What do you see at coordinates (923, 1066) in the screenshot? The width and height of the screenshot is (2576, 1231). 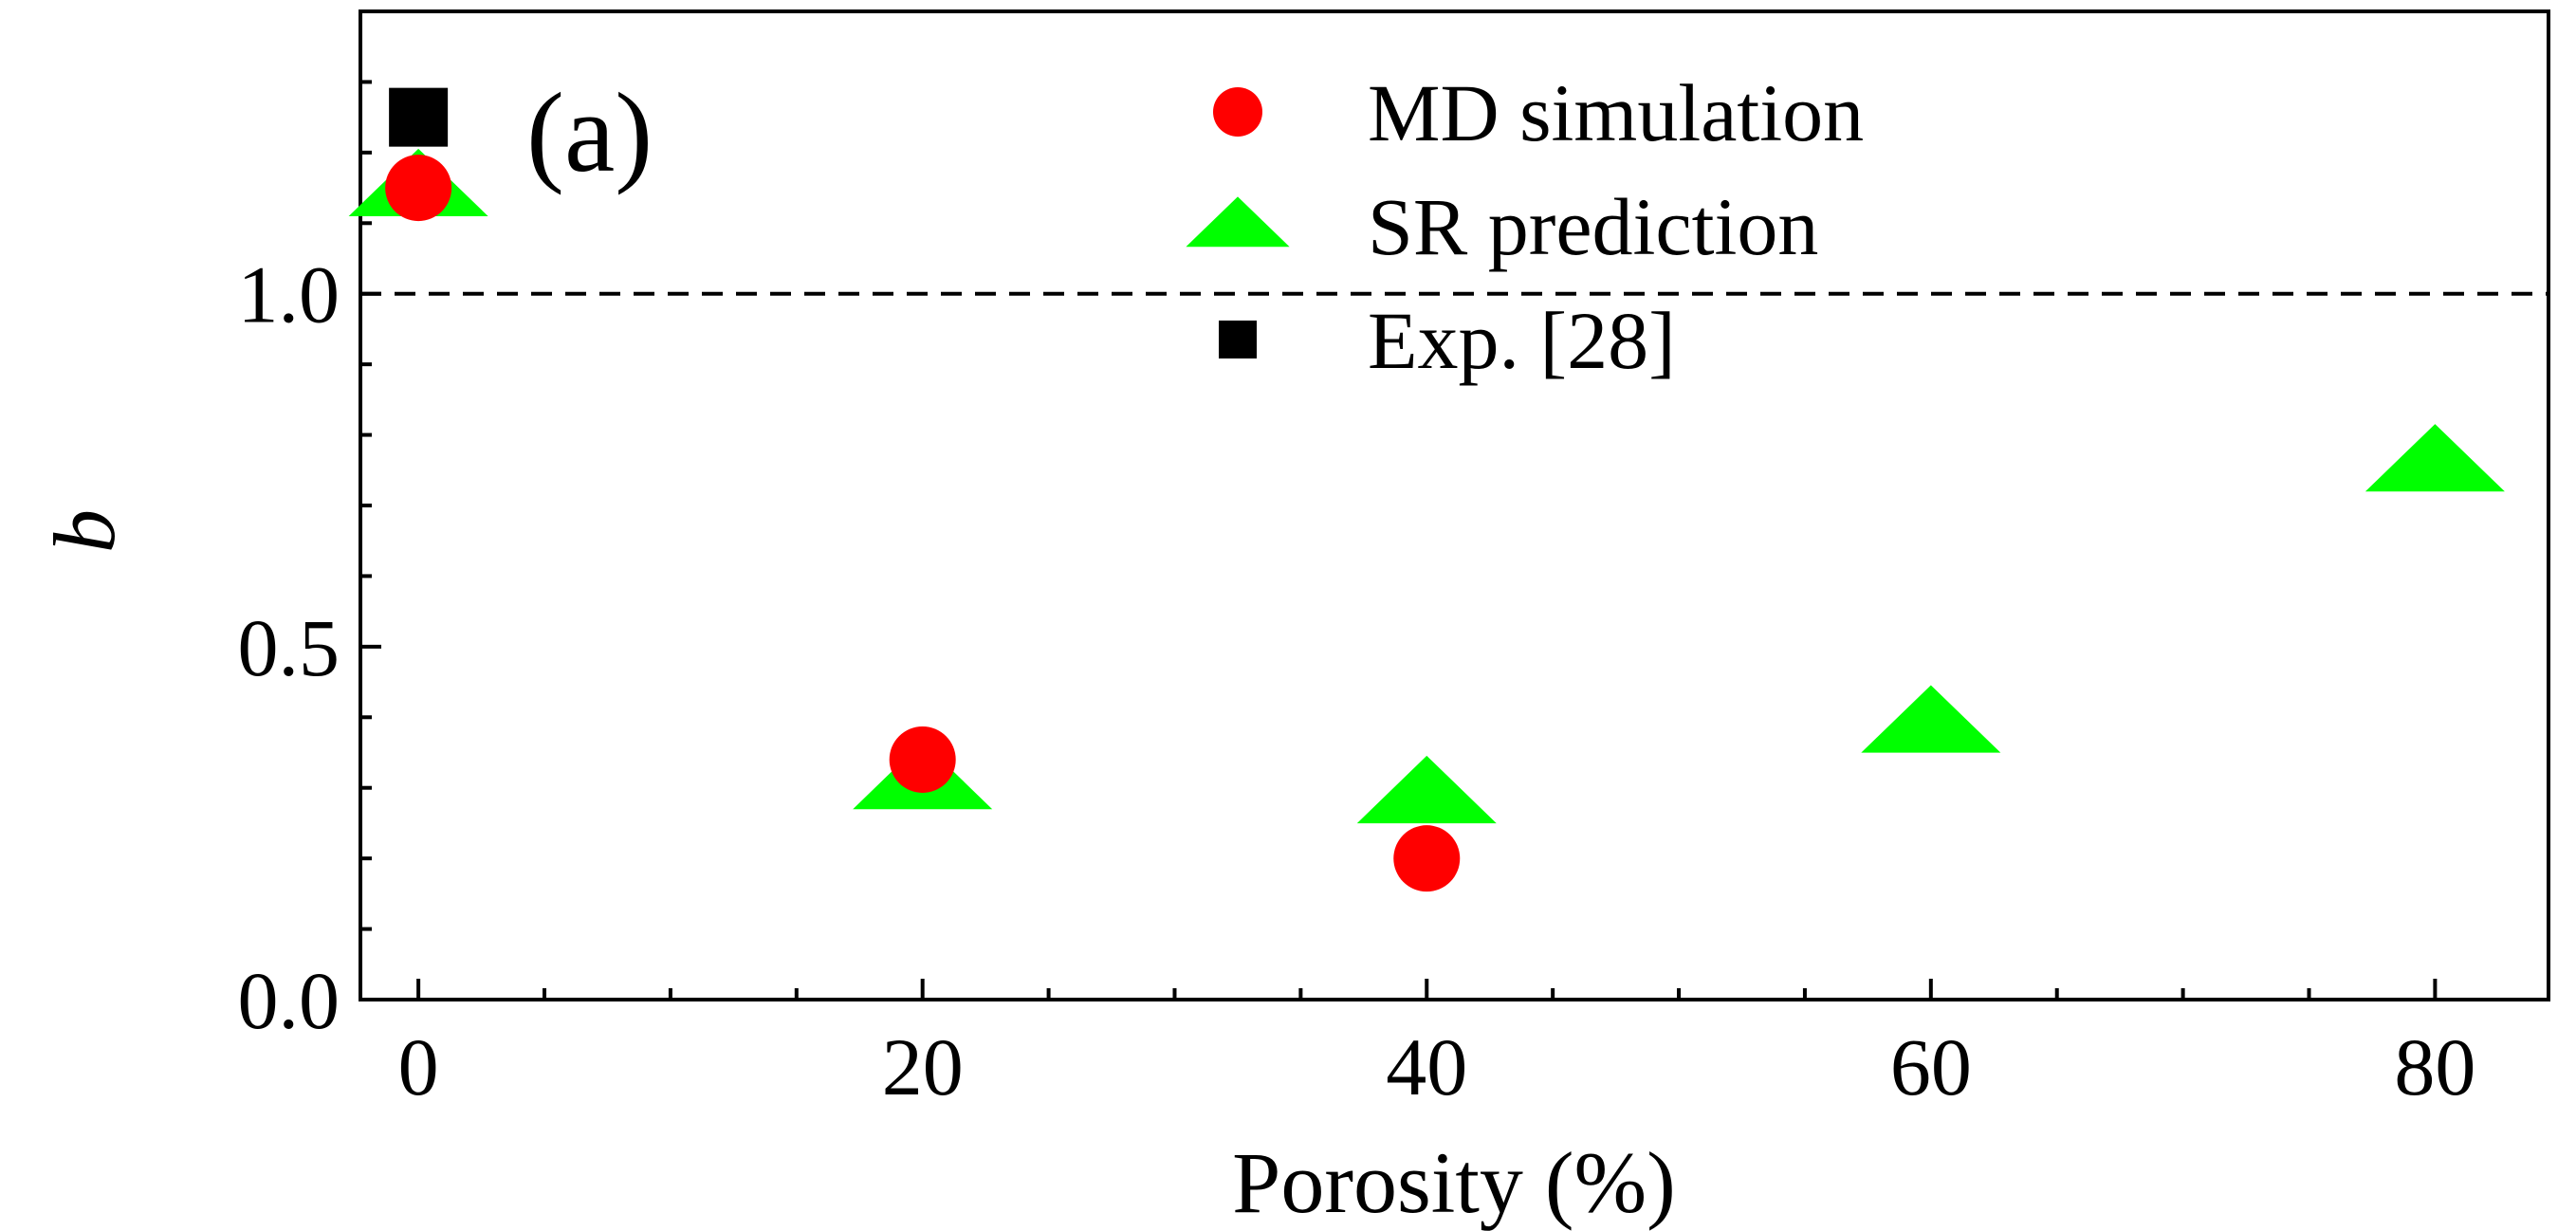 I see `x-tick-label: 20` at bounding box center [923, 1066].